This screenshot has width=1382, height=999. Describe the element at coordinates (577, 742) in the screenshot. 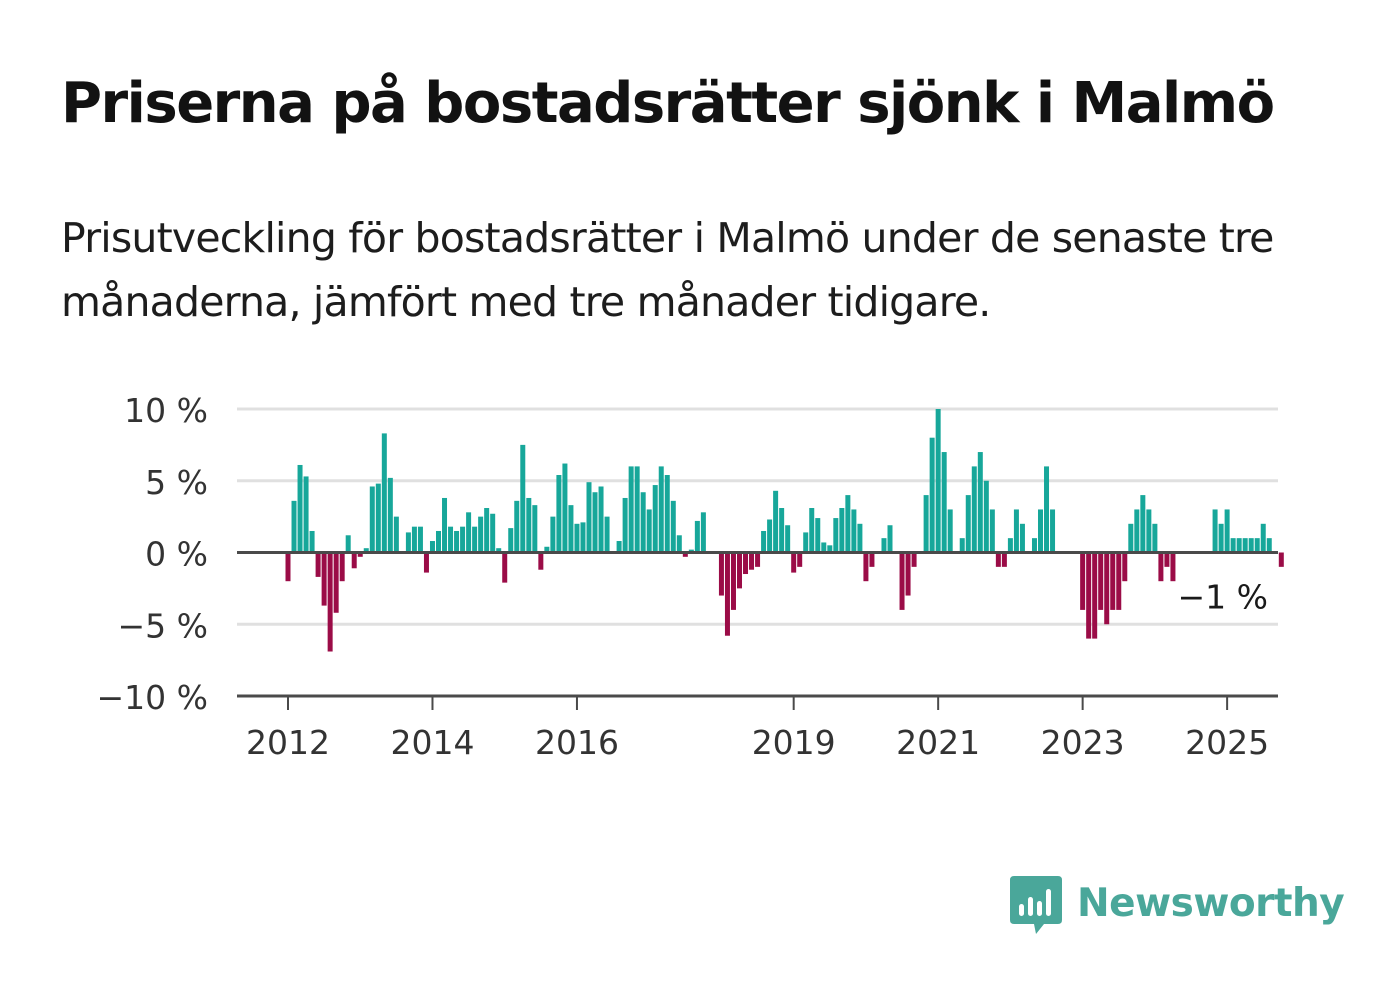

I see `x-tick-label: 2016` at that location.